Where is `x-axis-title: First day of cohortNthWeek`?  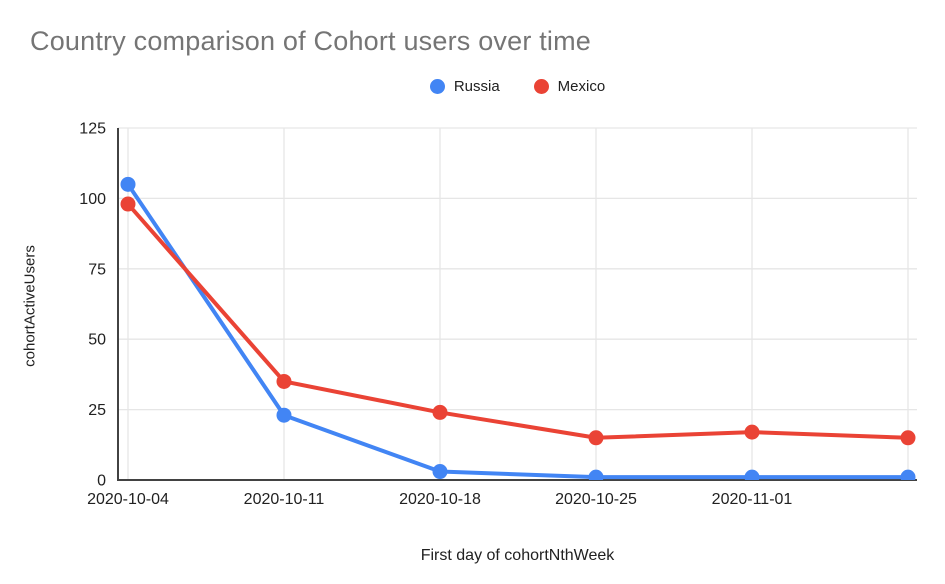 x-axis-title: First day of cohortNthWeek is located at coordinates (517, 555).